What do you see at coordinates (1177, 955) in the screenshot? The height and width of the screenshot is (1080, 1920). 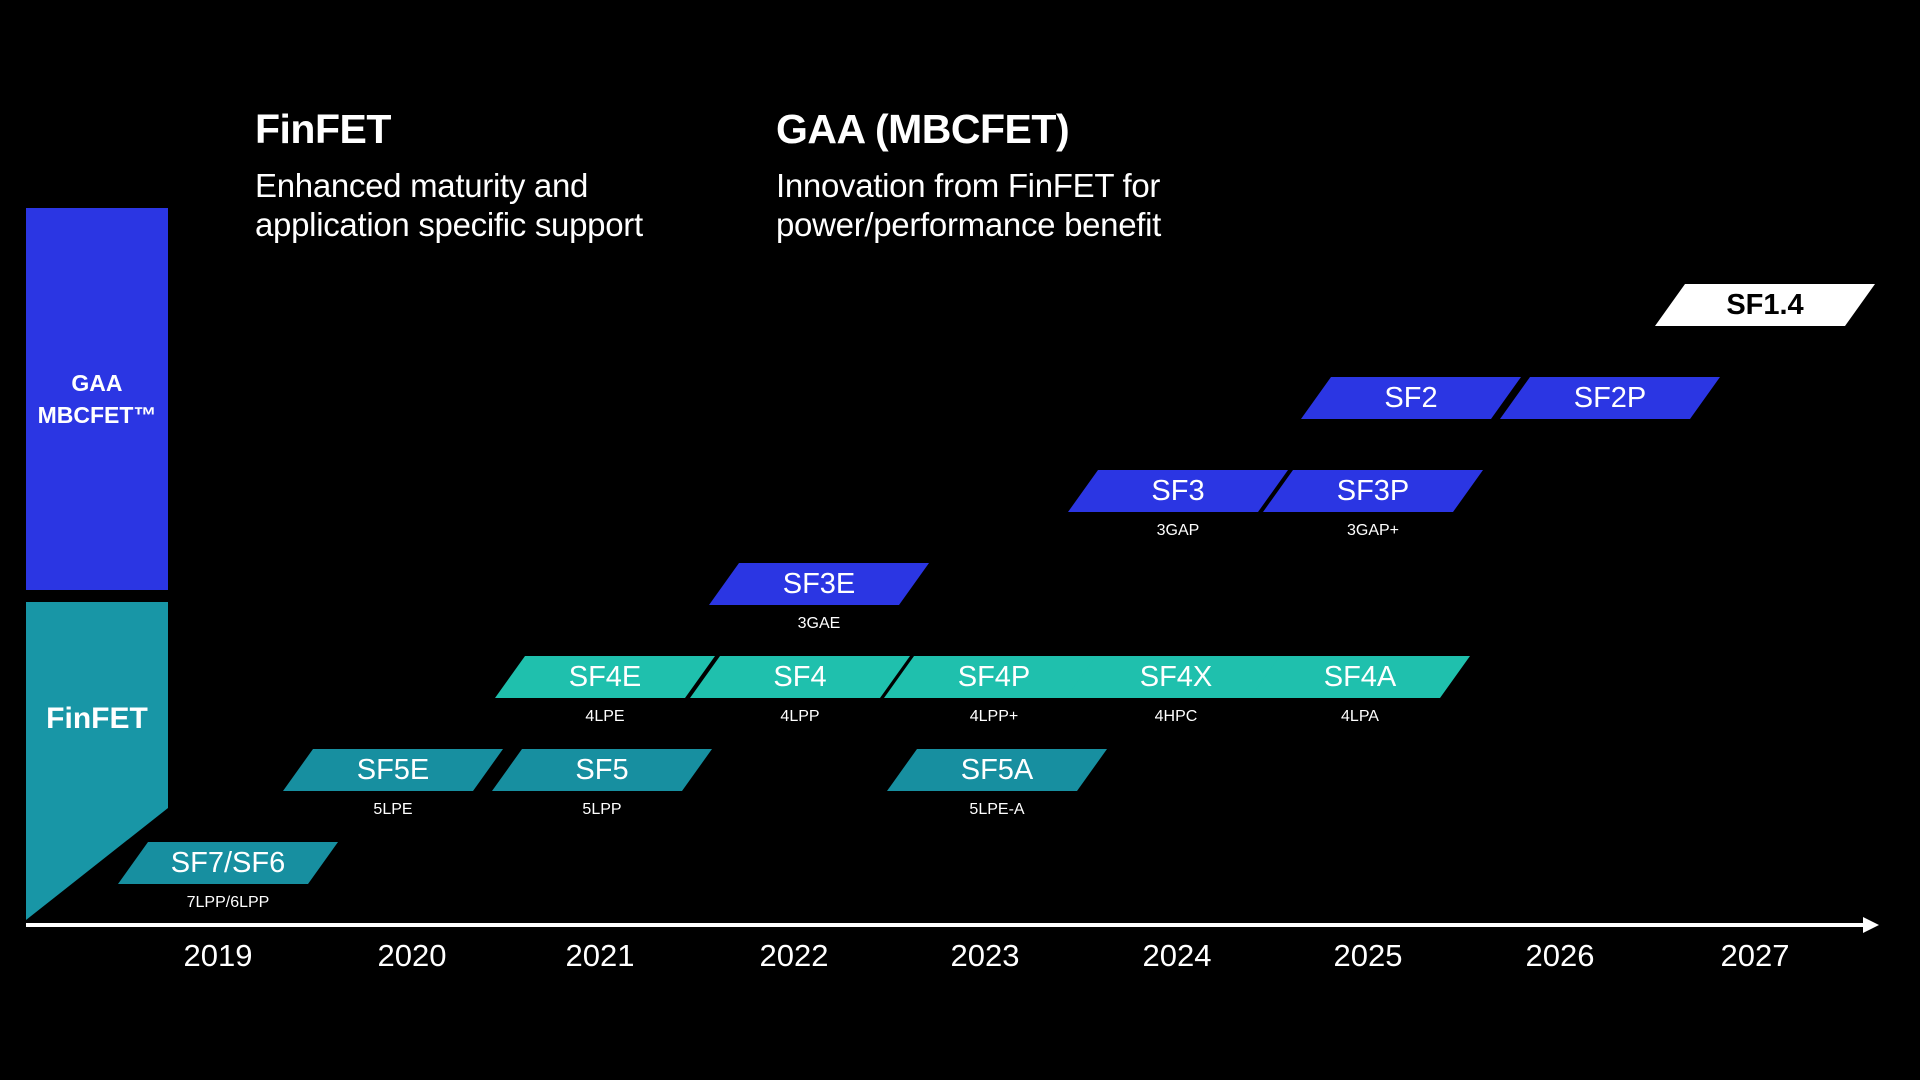 I see `year-label-2024: 2024` at bounding box center [1177, 955].